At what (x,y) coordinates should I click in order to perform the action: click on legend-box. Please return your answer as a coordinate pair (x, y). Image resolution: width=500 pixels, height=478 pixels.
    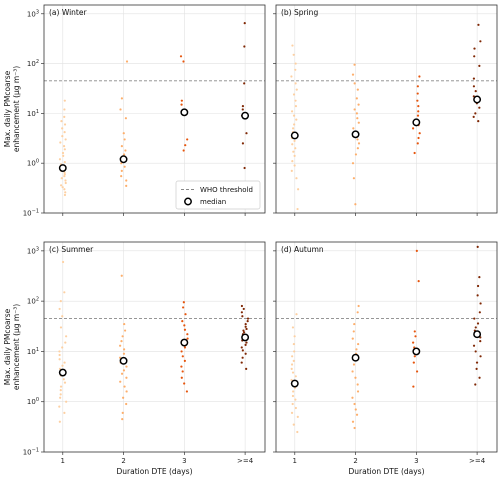
    Looking at the image, I should click on (218, 195).